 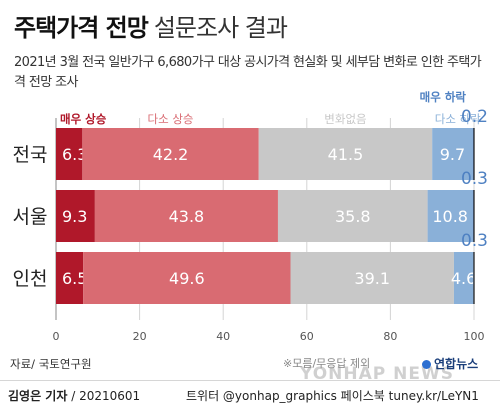 What do you see at coordinates (220, 28) in the screenshot?
I see `title-sub: 설문조사 결과` at bounding box center [220, 28].